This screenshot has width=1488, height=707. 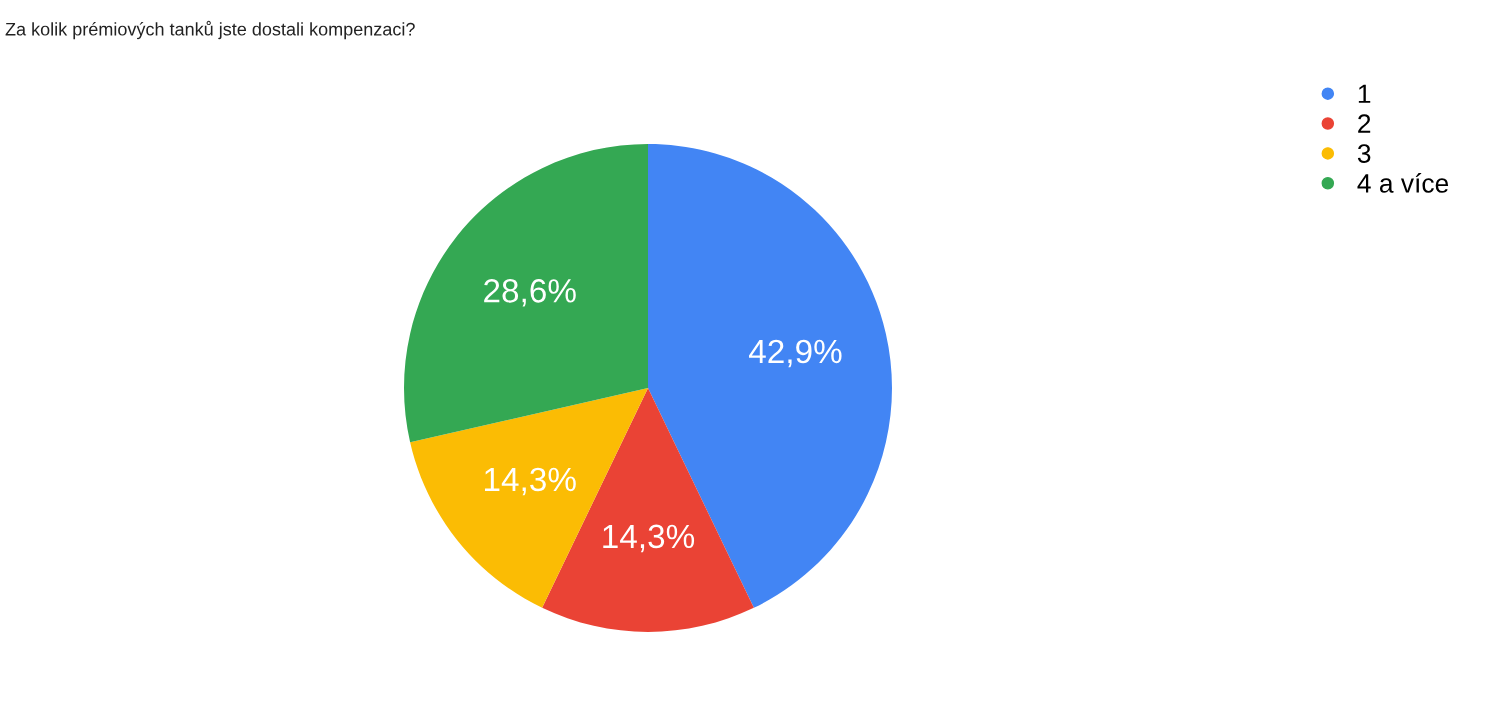 I want to click on legend-label: 3, so click(x=1364, y=153).